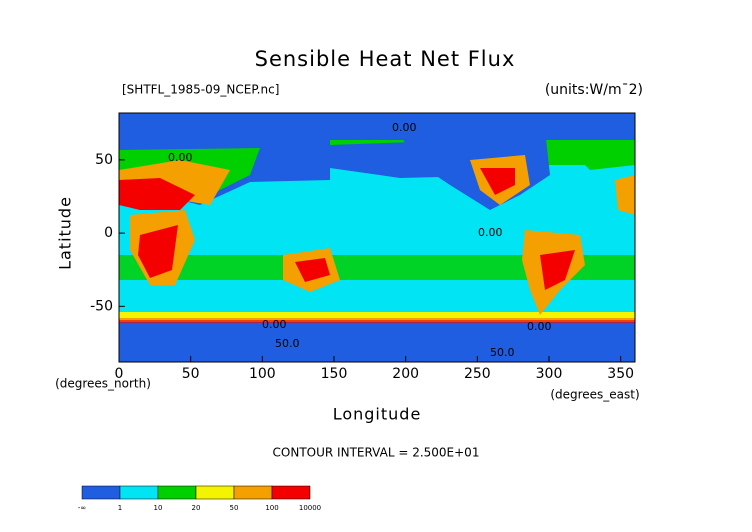 This screenshot has width=752, height=532. I want to click on y-unit-label: (degrees_north), so click(103, 384).